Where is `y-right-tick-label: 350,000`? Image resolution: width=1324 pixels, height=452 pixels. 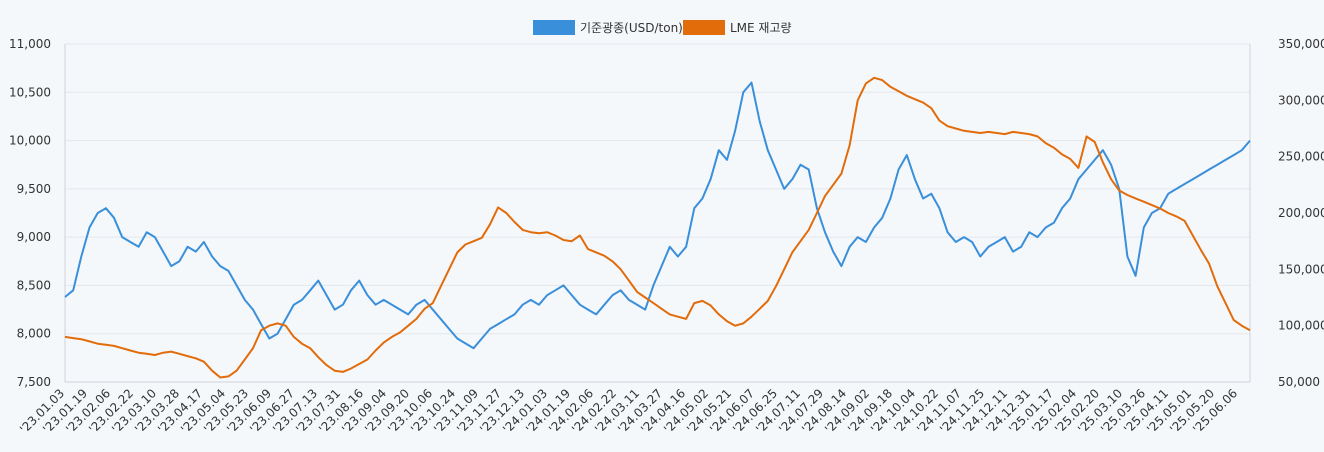
y-right-tick-label: 350,000 is located at coordinates (1301, 44).